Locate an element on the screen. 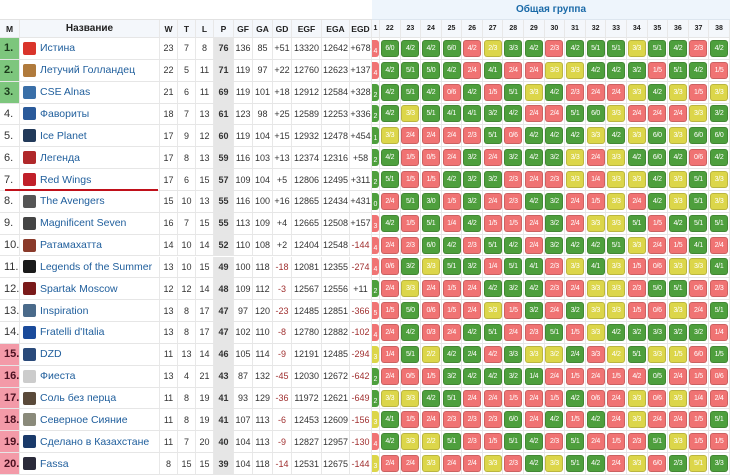  team-name: Соль без перца is located at coordinates (78, 398).